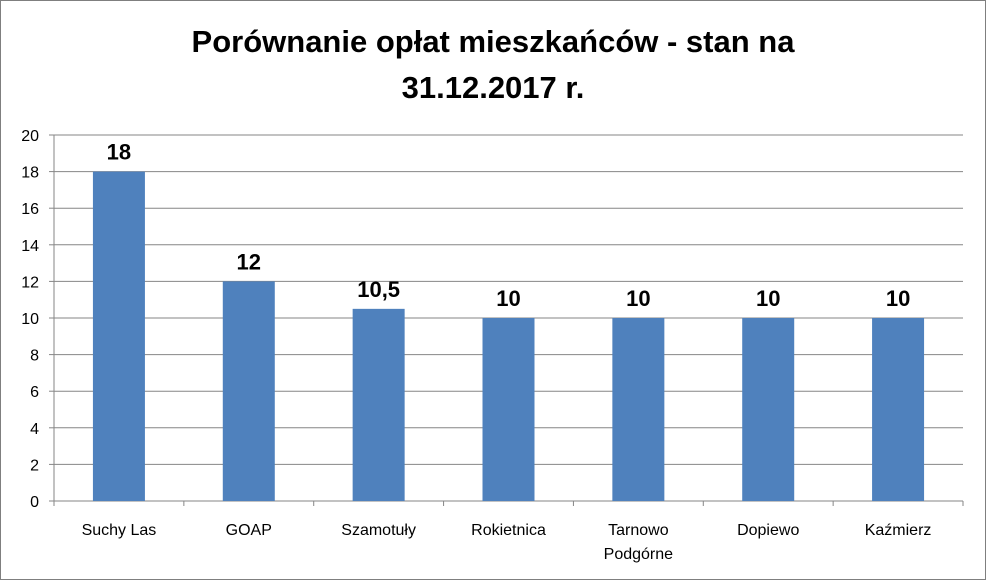  I want to click on category-label: Rokietnica, so click(508, 530).